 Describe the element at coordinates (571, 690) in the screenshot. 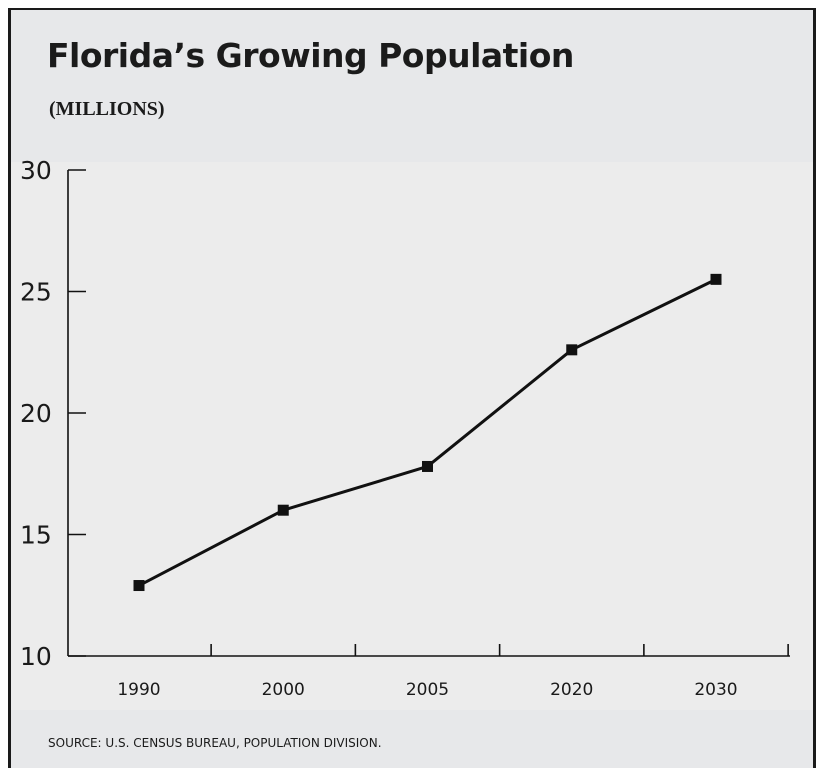

I see `x-tick-label: 2020` at that location.